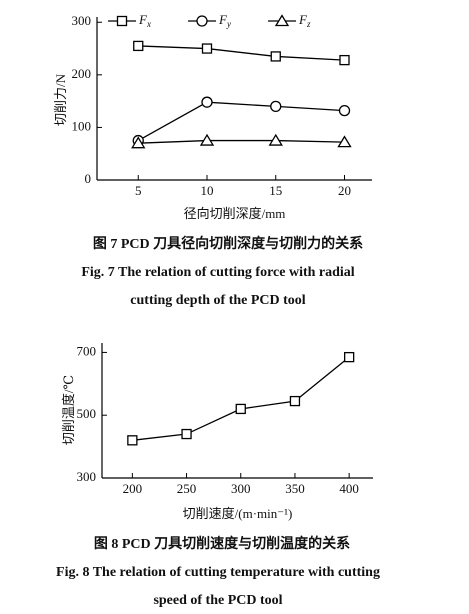  Describe the element at coordinates (235, 213) in the screenshot. I see `x-axis-label: 径向切削深度/mm` at that location.